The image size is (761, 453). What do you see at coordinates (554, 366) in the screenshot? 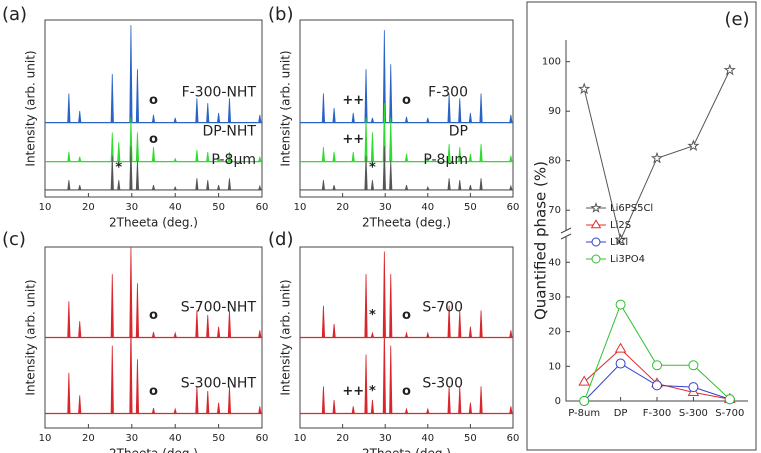
I see `y-tick-label: 10` at bounding box center [554, 366].